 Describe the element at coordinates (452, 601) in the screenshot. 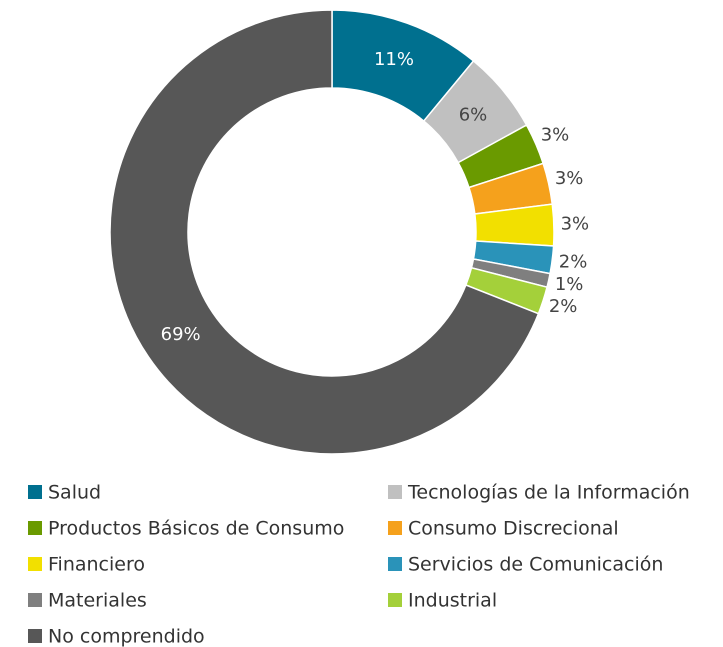

I see `legend-label: Industrial` at that location.